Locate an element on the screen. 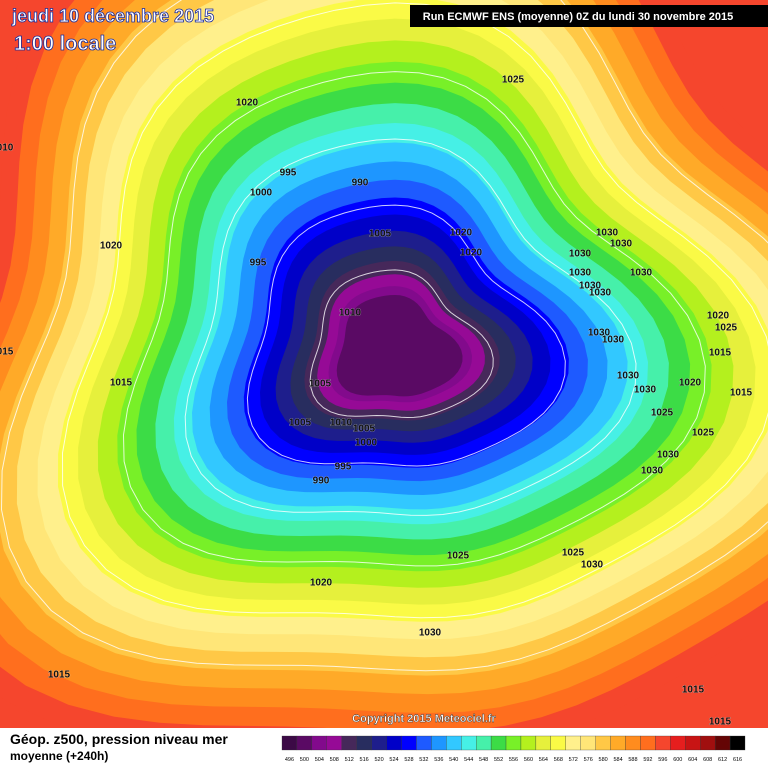 Image resolution: width=768 pixels, height=768 pixels. scale-label: 504 is located at coordinates (319, 760).